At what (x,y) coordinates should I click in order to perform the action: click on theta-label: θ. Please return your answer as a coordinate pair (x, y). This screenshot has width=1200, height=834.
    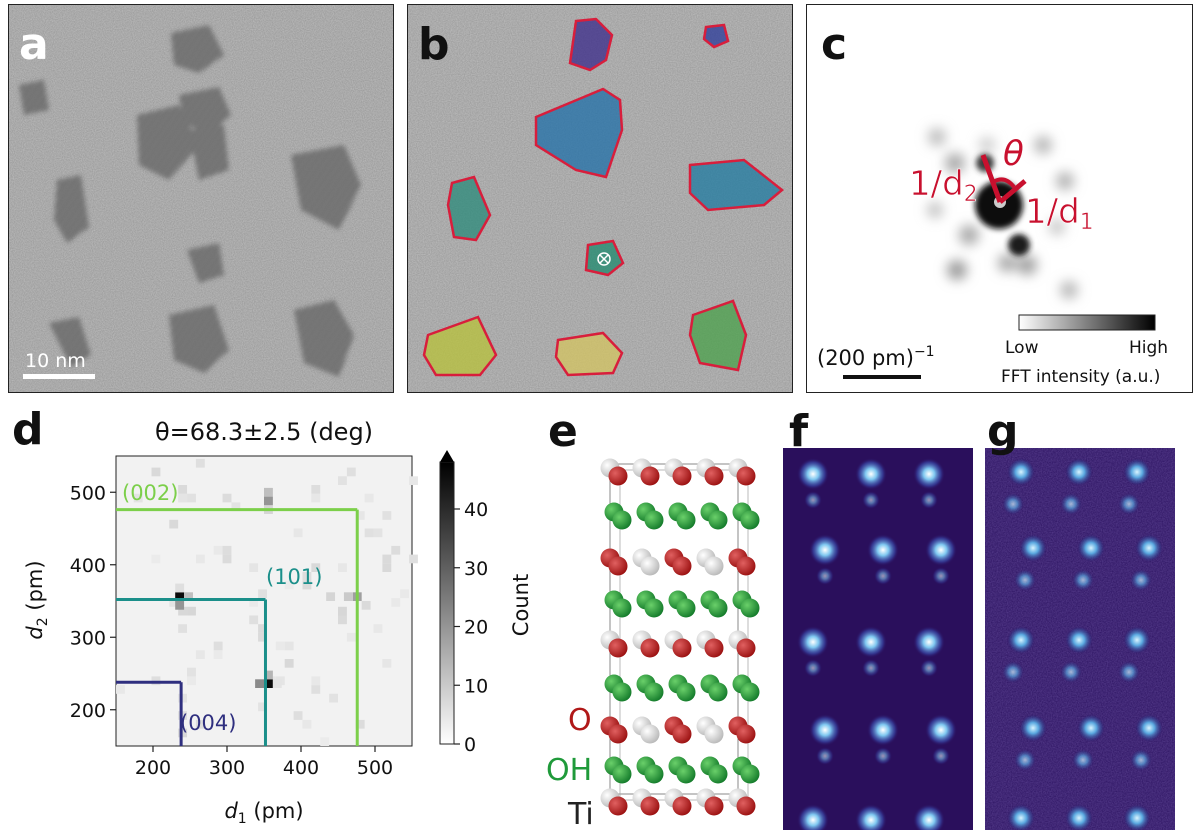
    Looking at the image, I should click on (1013, 154).